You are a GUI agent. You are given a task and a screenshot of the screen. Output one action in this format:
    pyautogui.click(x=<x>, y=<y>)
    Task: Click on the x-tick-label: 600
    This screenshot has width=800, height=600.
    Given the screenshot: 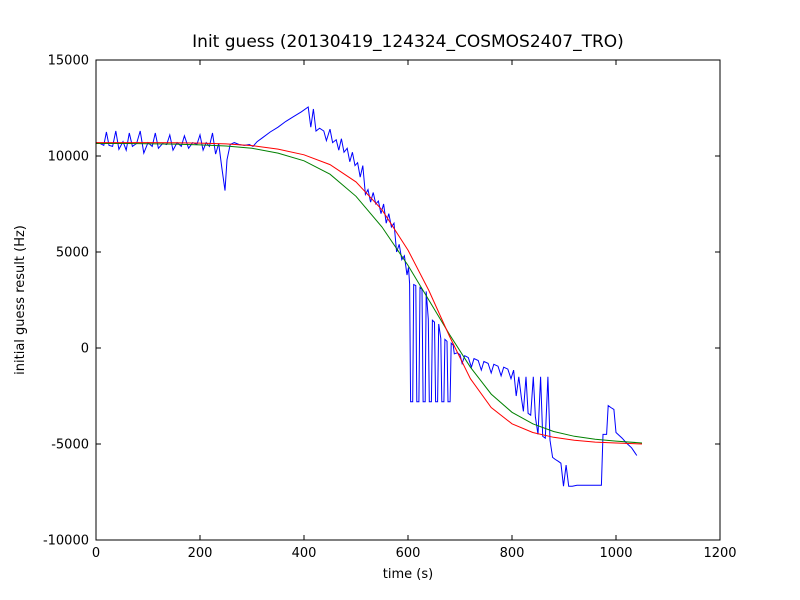 What is the action you would take?
    pyautogui.click(x=408, y=553)
    